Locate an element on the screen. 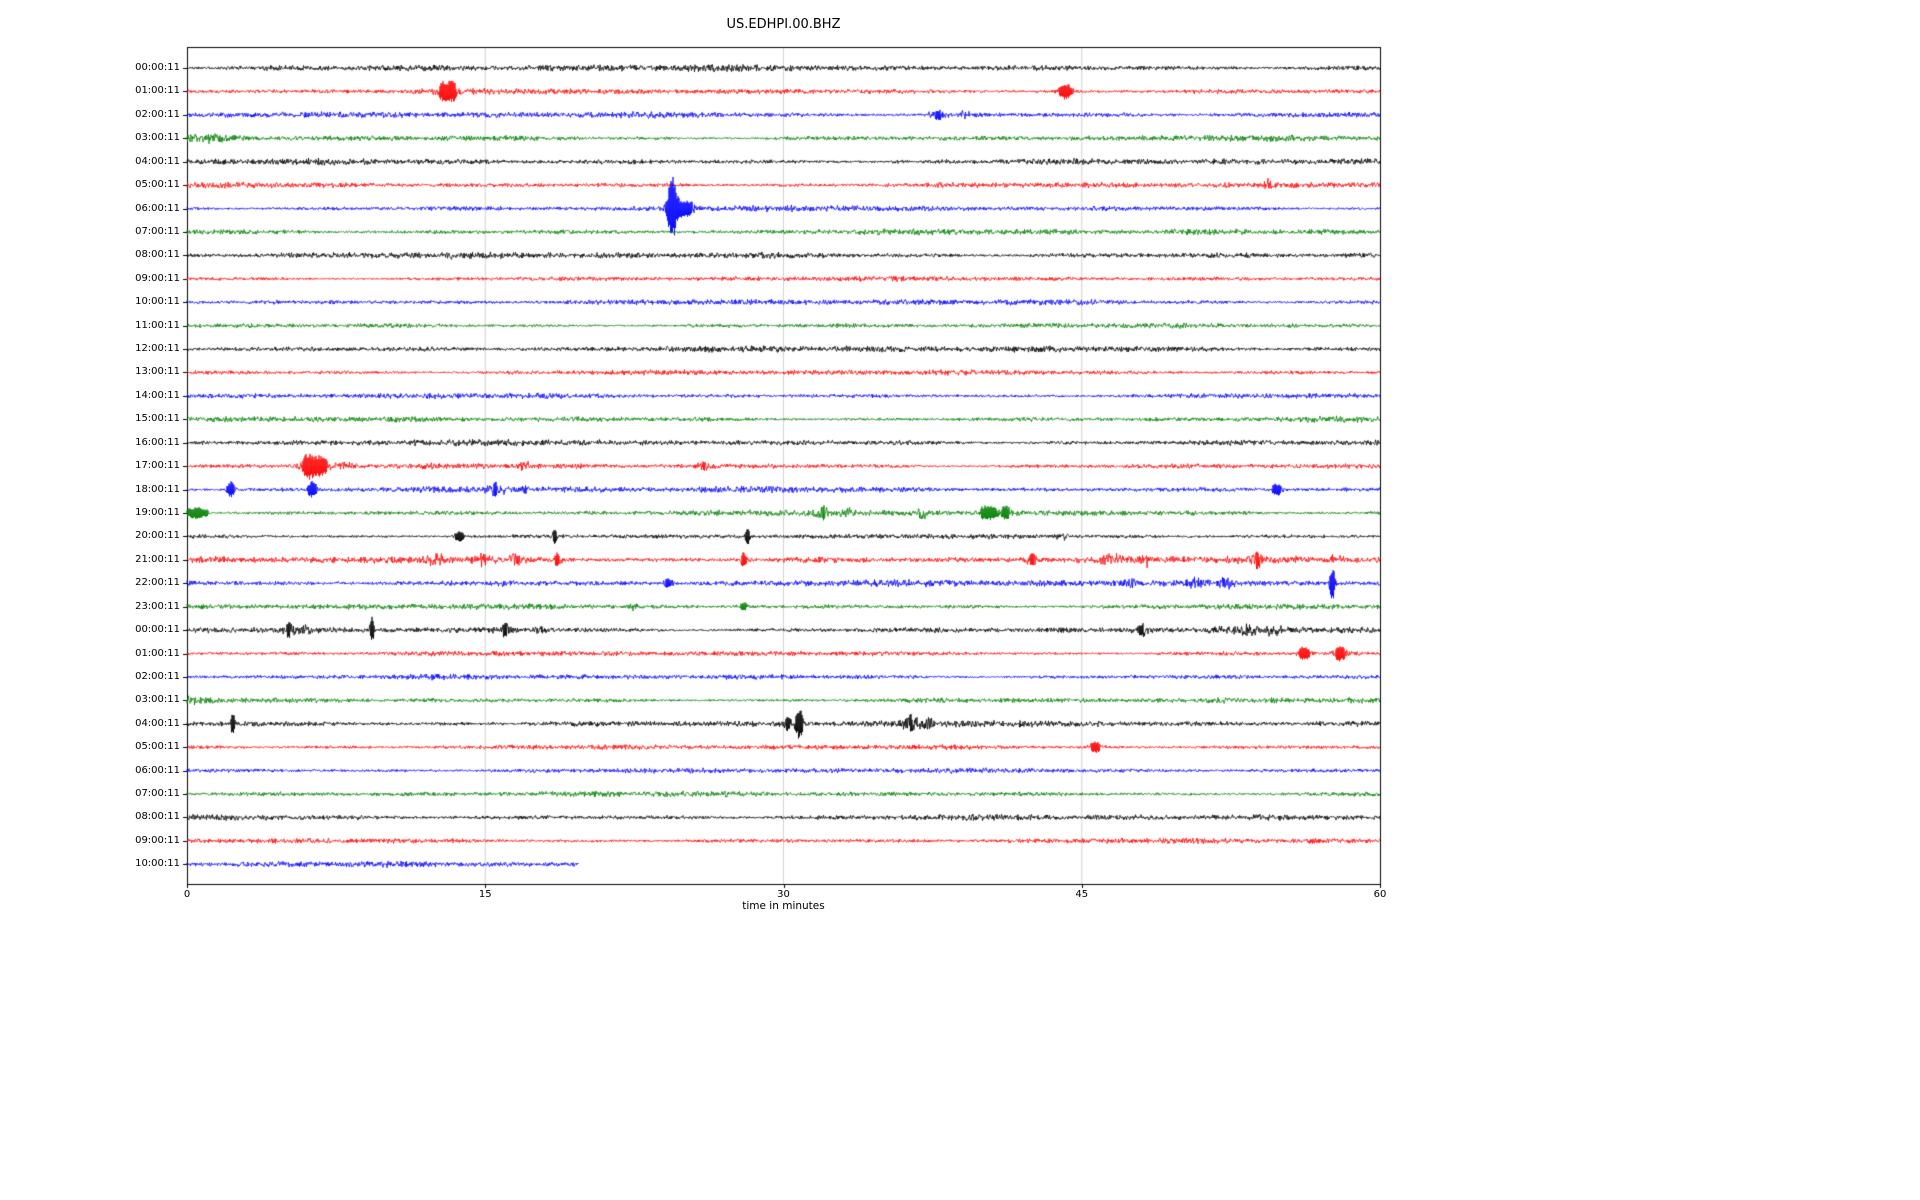  y-axis-label: 14:00:11 is located at coordinates (157, 395).